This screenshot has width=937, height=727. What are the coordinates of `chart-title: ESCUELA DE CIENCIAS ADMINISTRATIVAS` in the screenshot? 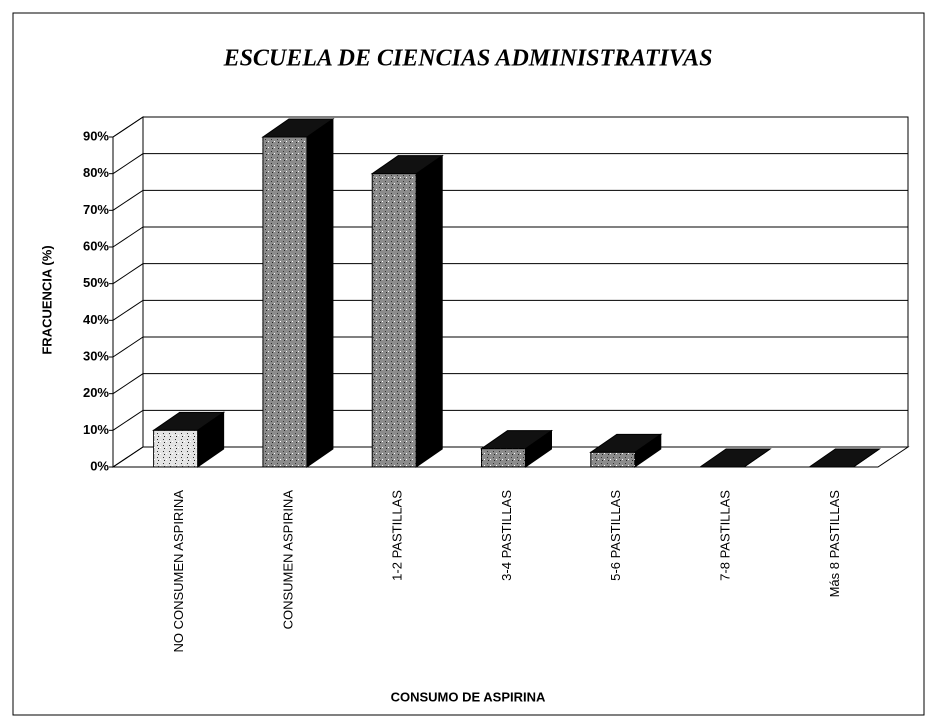 It's located at (468, 59).